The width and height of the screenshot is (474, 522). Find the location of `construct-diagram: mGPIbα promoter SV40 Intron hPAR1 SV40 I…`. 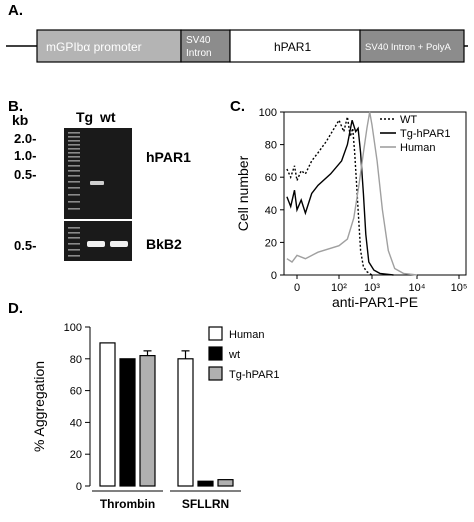

construct-diagram: mGPIbα promoter SV40 Intron hPAR1 SV40 I… is located at coordinates (237, 46).